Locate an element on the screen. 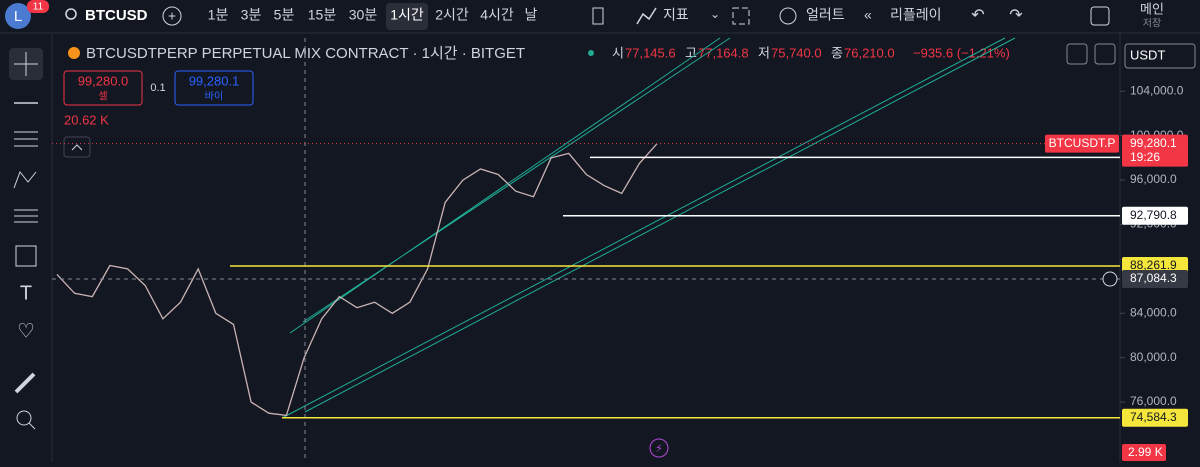  zoom-tool is located at coordinates (24, 418).